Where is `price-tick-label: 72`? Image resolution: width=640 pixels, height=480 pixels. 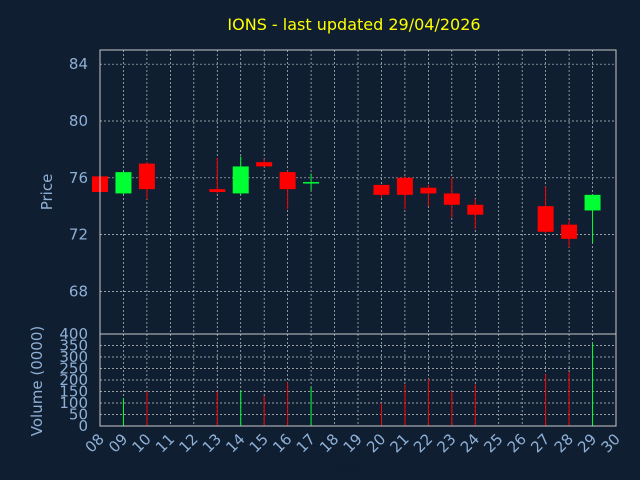 price-tick-label: 72 is located at coordinates (78, 235).